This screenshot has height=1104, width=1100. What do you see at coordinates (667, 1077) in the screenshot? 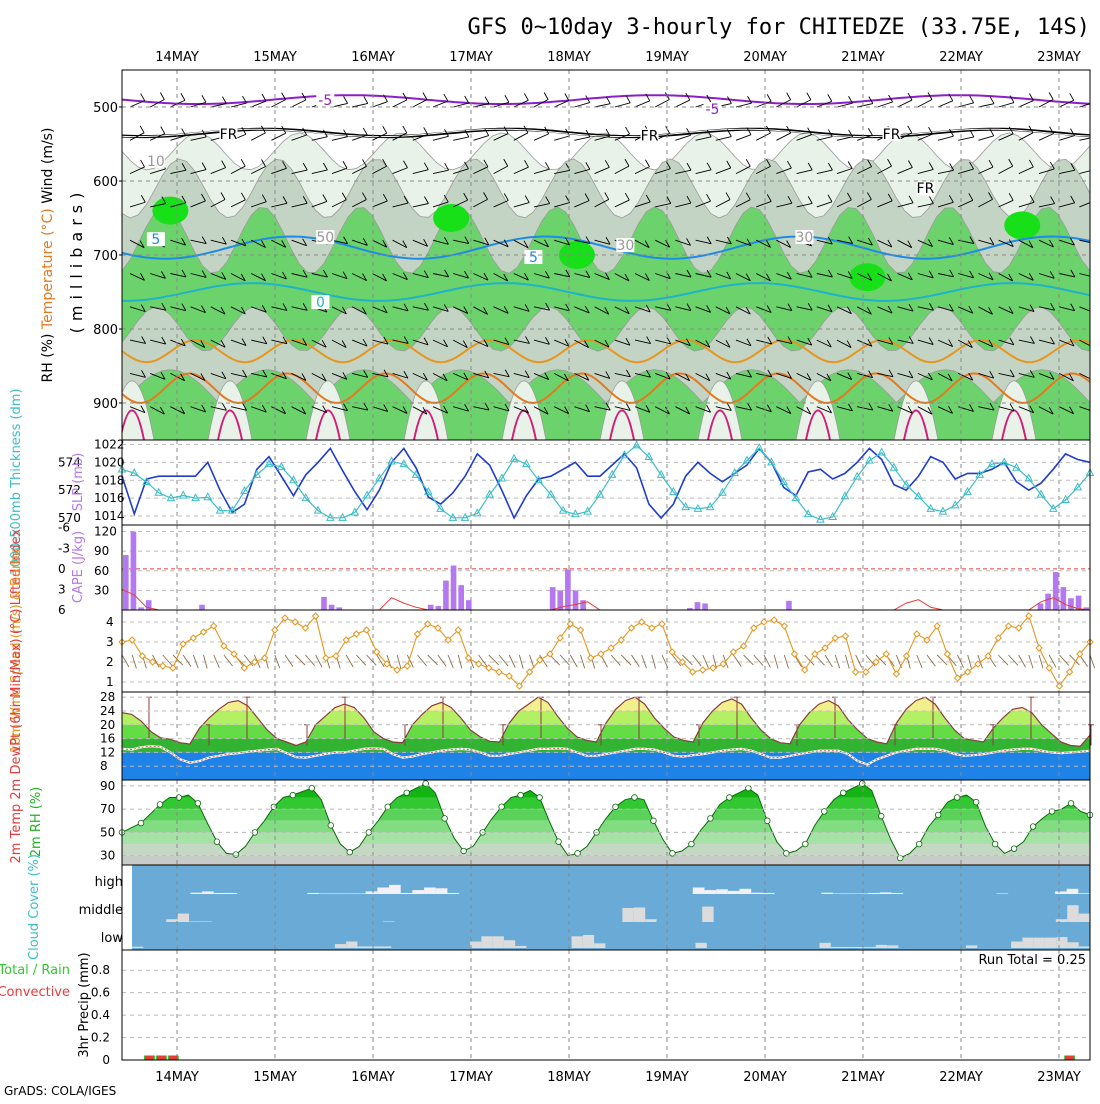
I see `date-tick-label: 19MAY` at bounding box center [667, 1077].